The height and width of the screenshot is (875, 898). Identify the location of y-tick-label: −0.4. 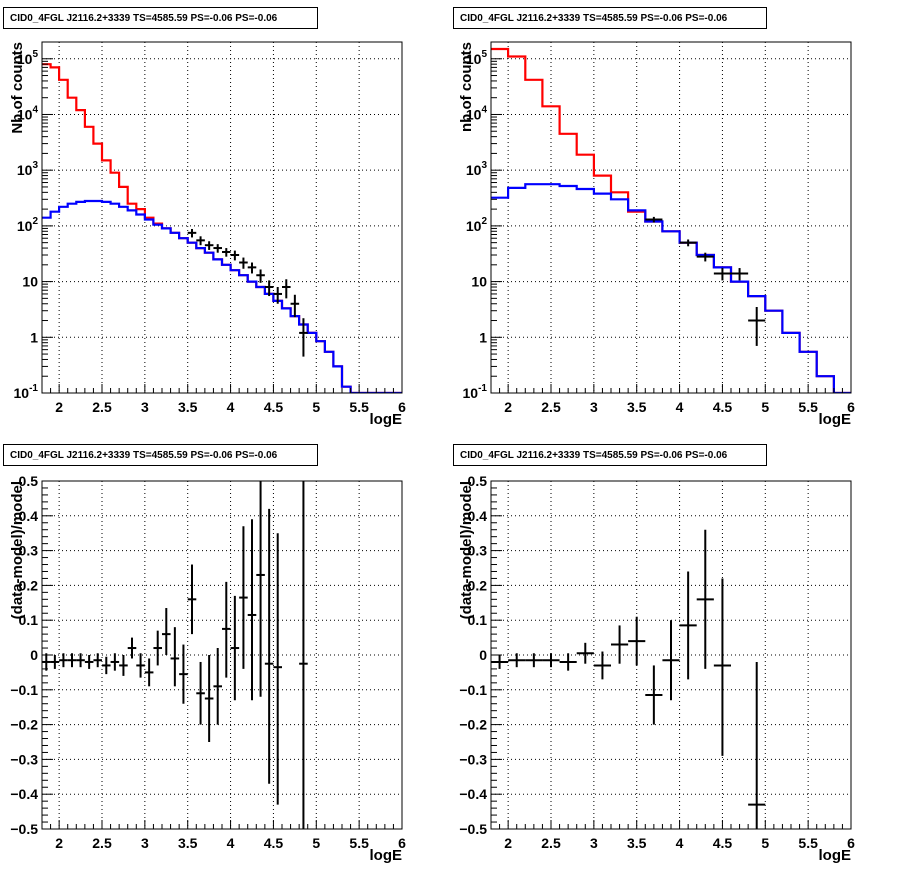
(473, 794).